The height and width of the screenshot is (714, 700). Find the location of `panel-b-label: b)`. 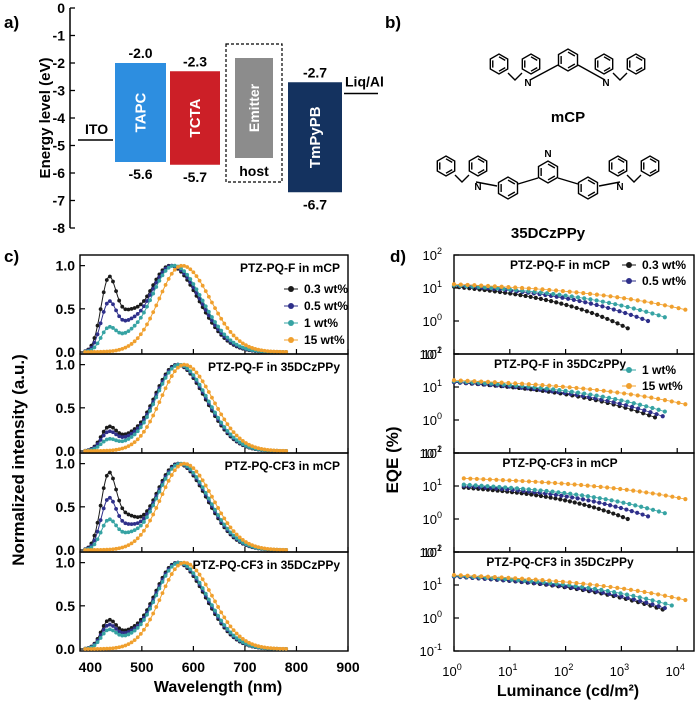

panel-b-label: b) is located at coordinates (393, 22).